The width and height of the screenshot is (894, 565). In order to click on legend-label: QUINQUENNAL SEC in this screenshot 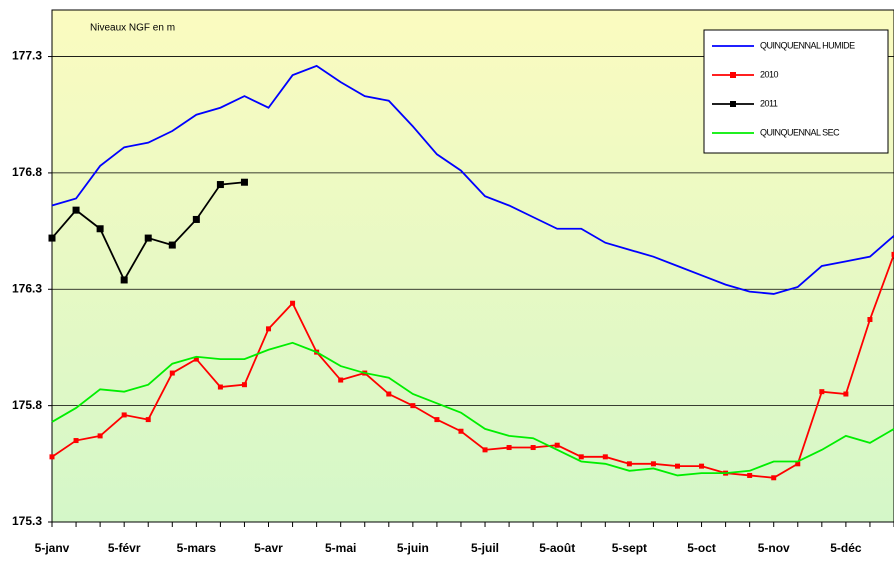, I will do `click(800, 132)`.